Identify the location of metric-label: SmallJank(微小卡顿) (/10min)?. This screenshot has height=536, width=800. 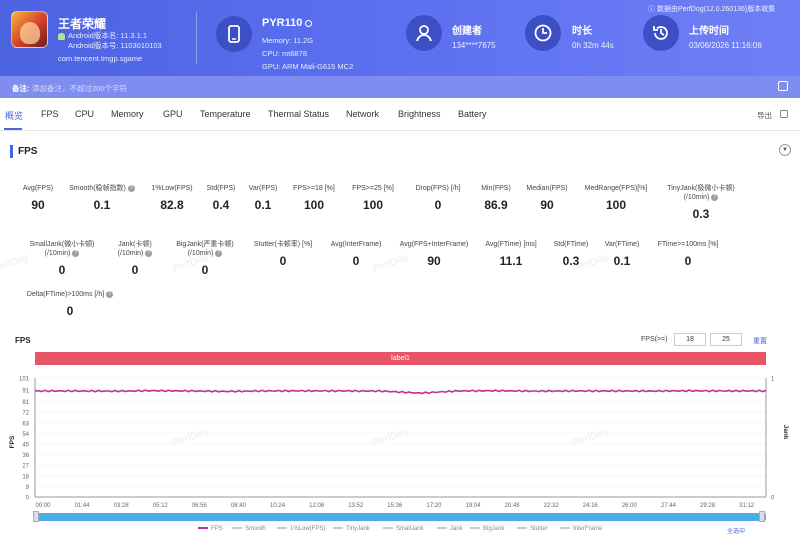
(62, 249).